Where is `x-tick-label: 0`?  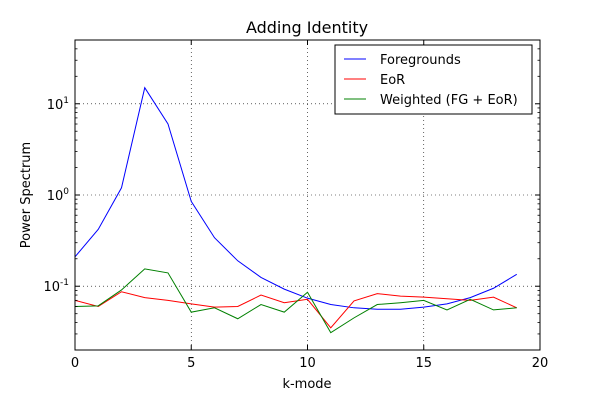 x-tick-label: 0 is located at coordinates (75, 363).